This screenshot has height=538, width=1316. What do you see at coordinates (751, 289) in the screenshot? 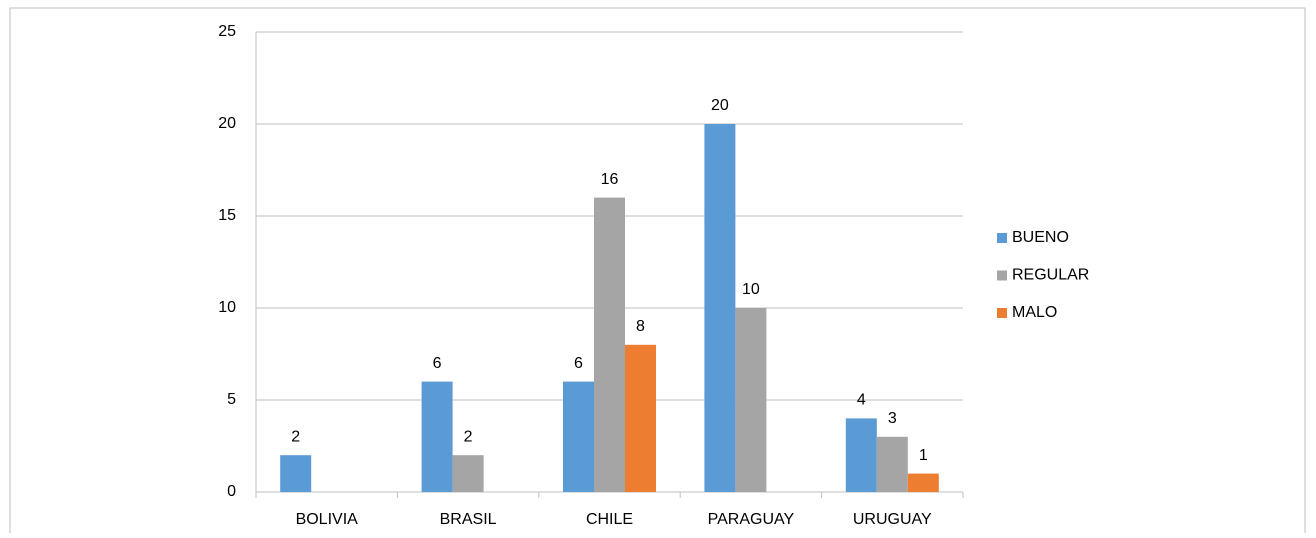
I see `data-label: 10` at bounding box center [751, 289].